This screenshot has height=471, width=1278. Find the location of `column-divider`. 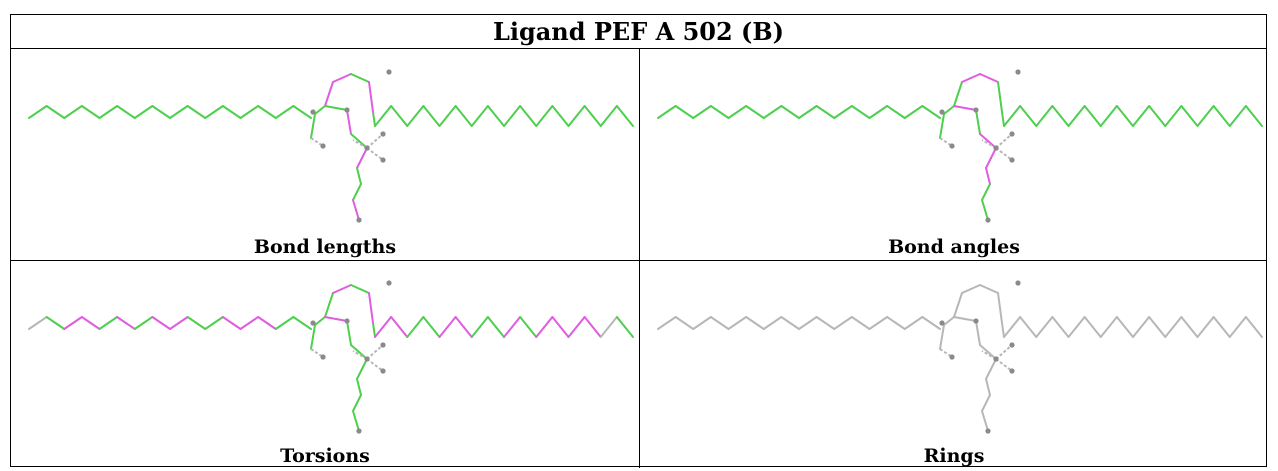

column-divider is located at coordinates (639, 258).